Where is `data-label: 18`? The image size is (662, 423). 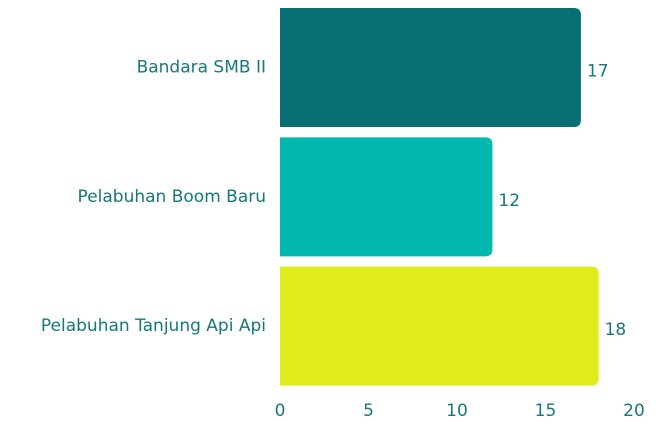
data-label: 18 is located at coordinates (616, 330).